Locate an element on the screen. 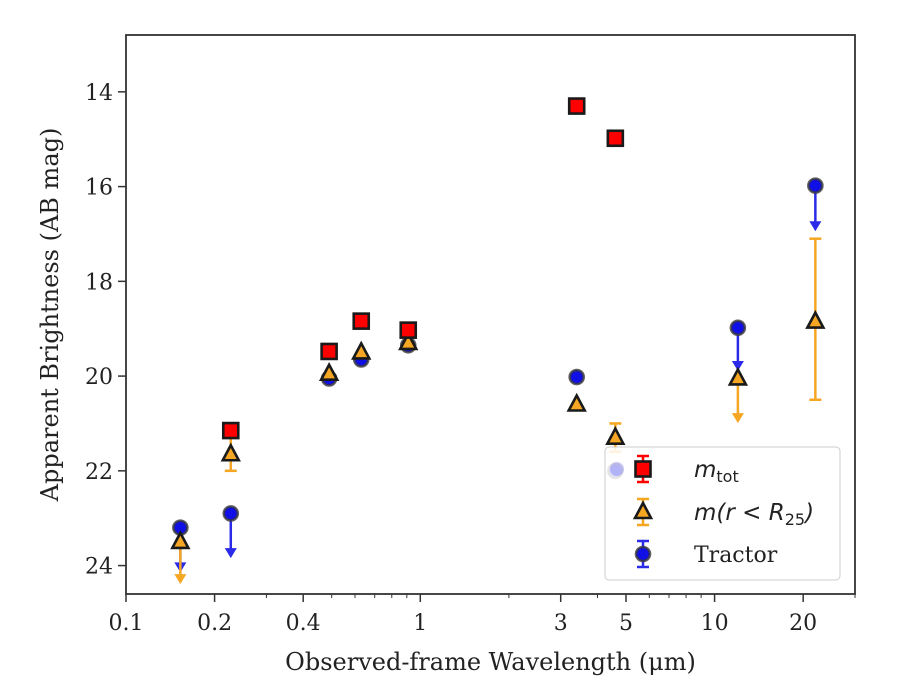 This screenshot has height=700, width=900. legend-overlap-point is located at coordinates (617, 469).